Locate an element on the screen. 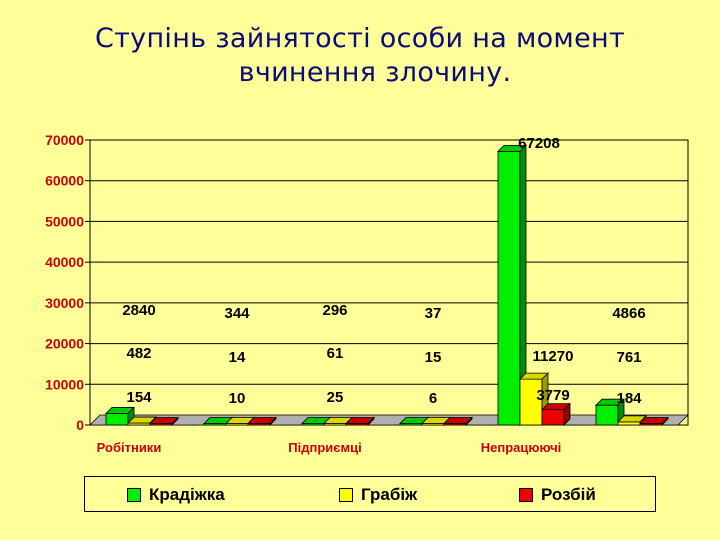 This screenshot has height=540, width=720. data-label: 154 is located at coordinates (139, 397).